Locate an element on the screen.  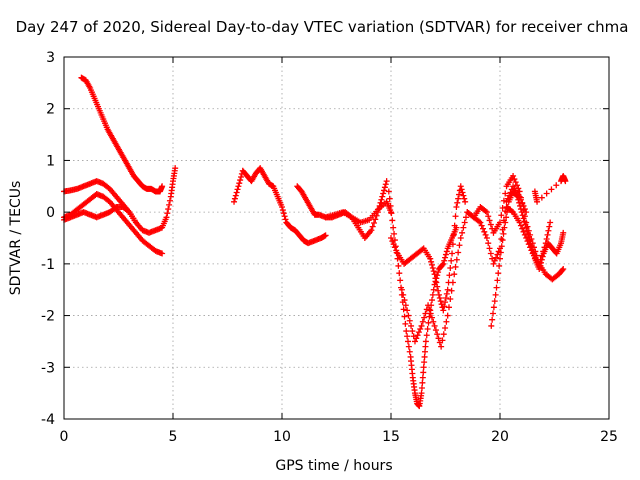
y-tick-label: -3 is located at coordinates (48, 368).